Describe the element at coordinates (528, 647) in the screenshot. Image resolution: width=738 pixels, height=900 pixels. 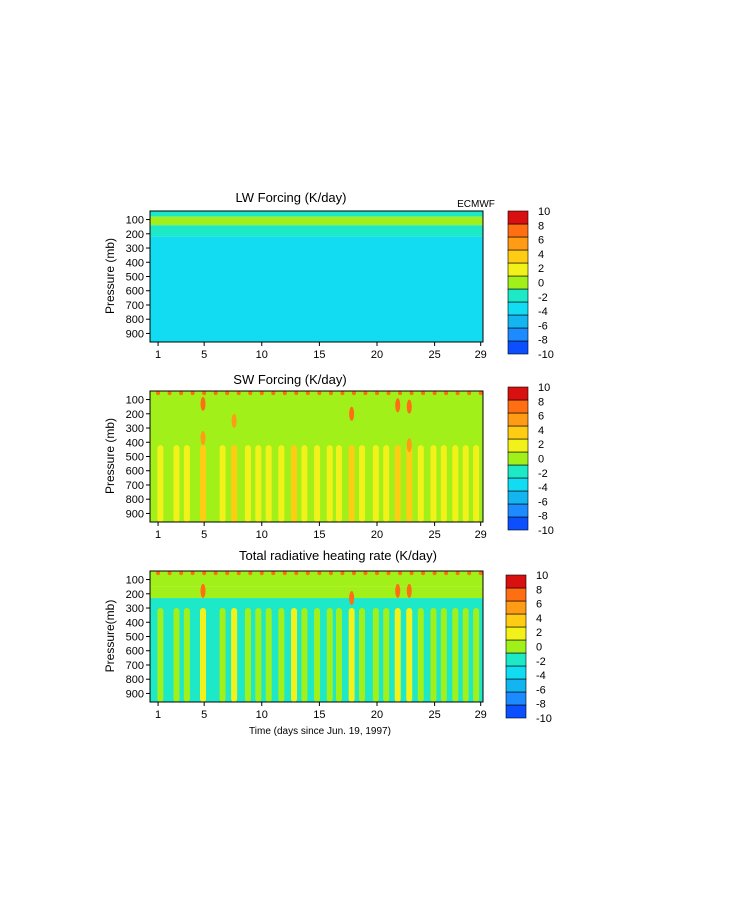
I see `colorbar-3: -10 -8 -6 -4 -2 0 2 4 6 8 10` at that location.